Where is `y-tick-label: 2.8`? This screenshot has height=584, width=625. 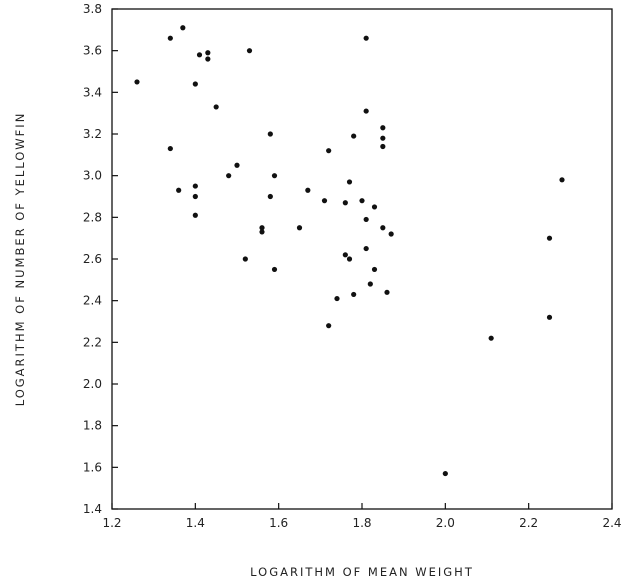 y-tick-label: 2.8 is located at coordinates (92, 217).